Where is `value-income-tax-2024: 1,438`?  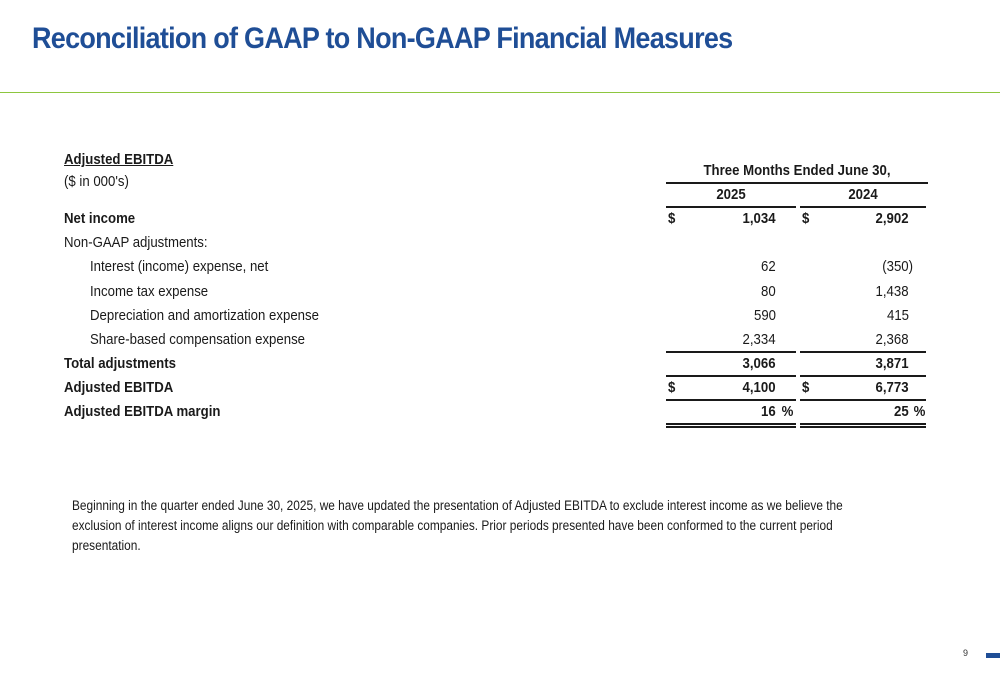 value-income-tax-2024: 1,438 is located at coordinates (892, 291).